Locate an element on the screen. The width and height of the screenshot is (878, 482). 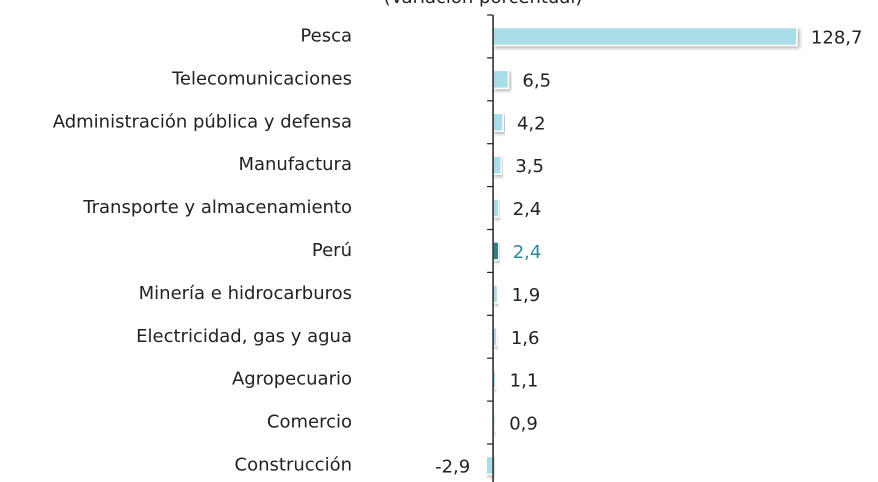
y-tick-label: Perú is located at coordinates (332, 250).